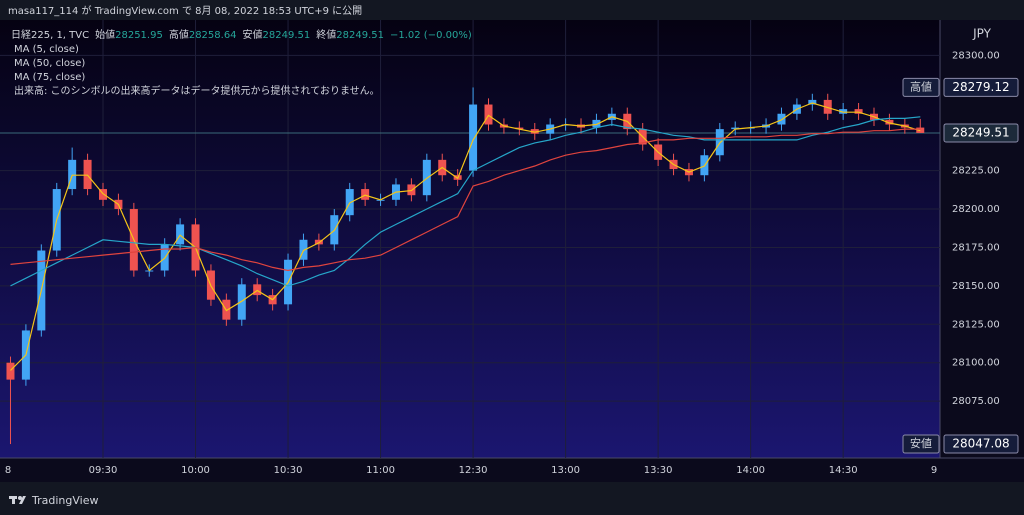 This screenshot has height=515, width=1024. I want to click on y-tick-label: 28150.00, so click(976, 286).